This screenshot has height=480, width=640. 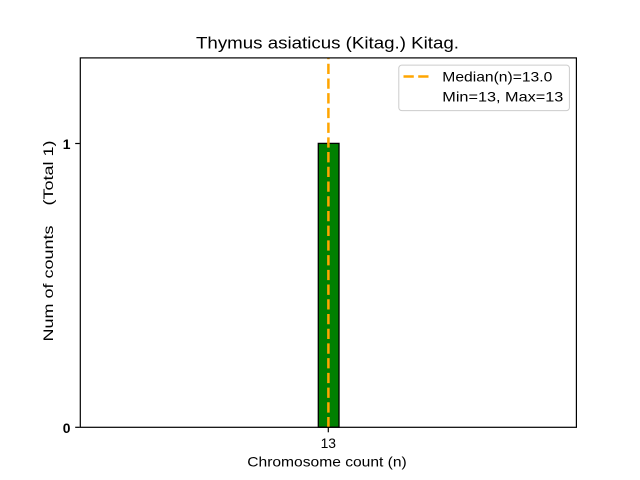 I want to click on svg-text: Median(n)=13.0, so click(x=497, y=77).